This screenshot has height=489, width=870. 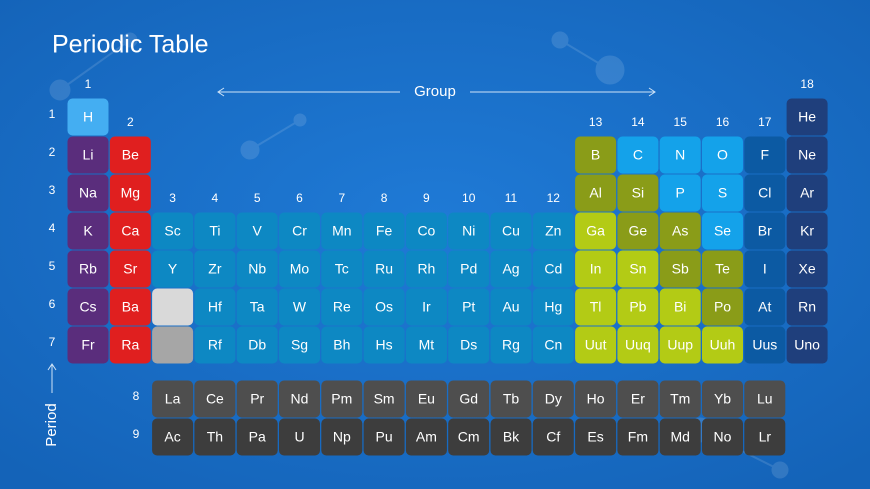 I want to click on group-number: 2, so click(x=130, y=122).